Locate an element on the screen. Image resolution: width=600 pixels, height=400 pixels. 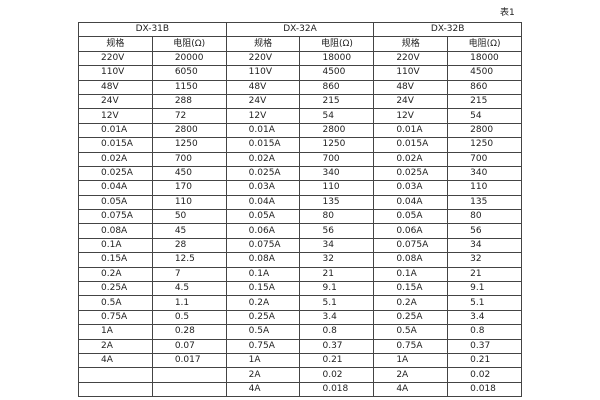
table-row: 0.05A 110 0.04A 135 0.04A 135 is located at coordinates (300, 202).